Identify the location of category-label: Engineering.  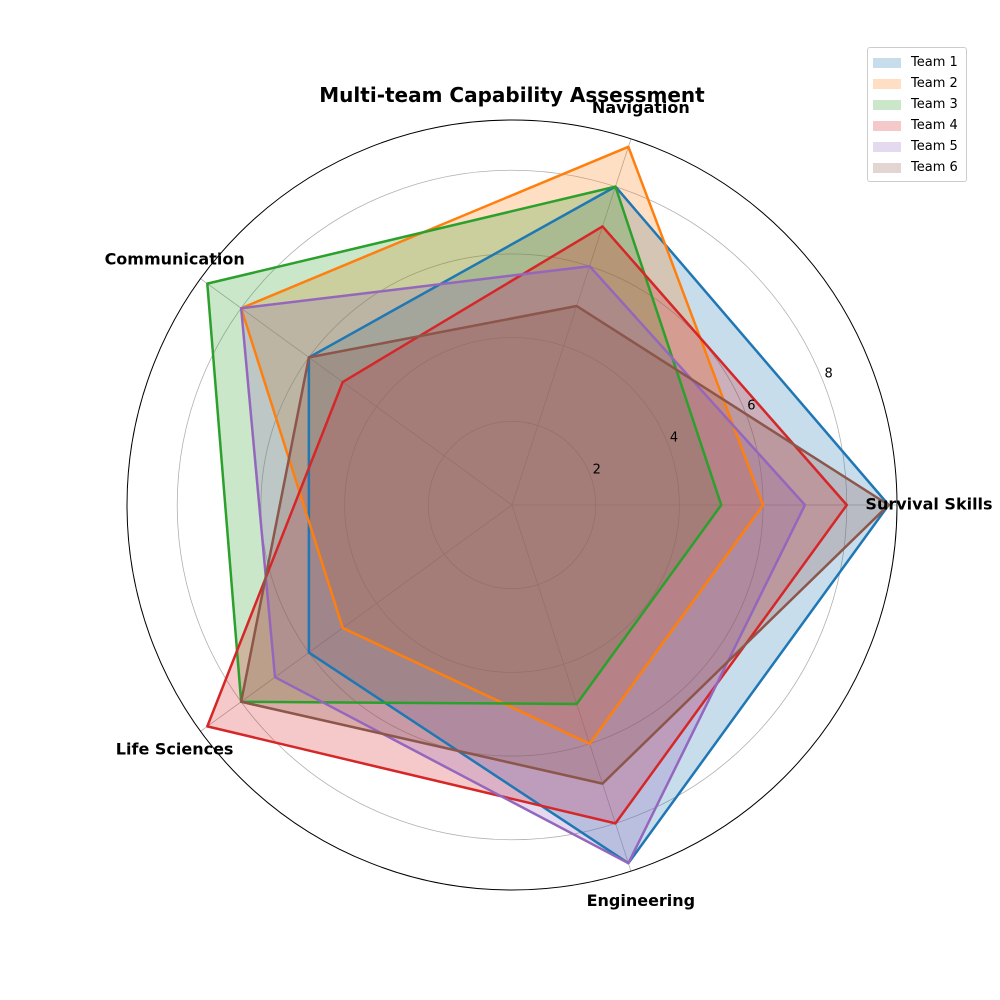
(641, 900).